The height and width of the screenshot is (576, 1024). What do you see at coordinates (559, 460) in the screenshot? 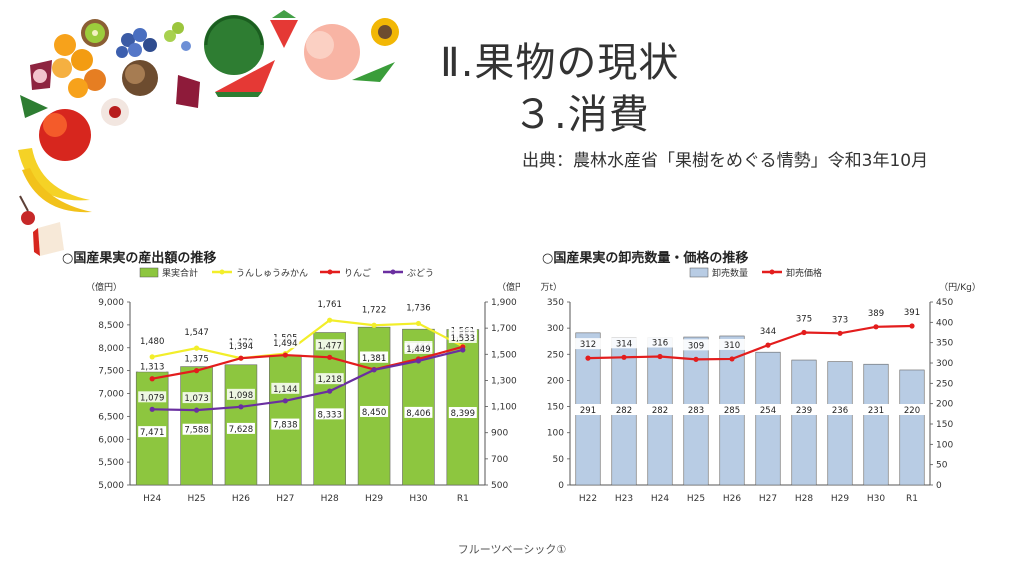
I see `left-tick-label: 50` at bounding box center [559, 460].